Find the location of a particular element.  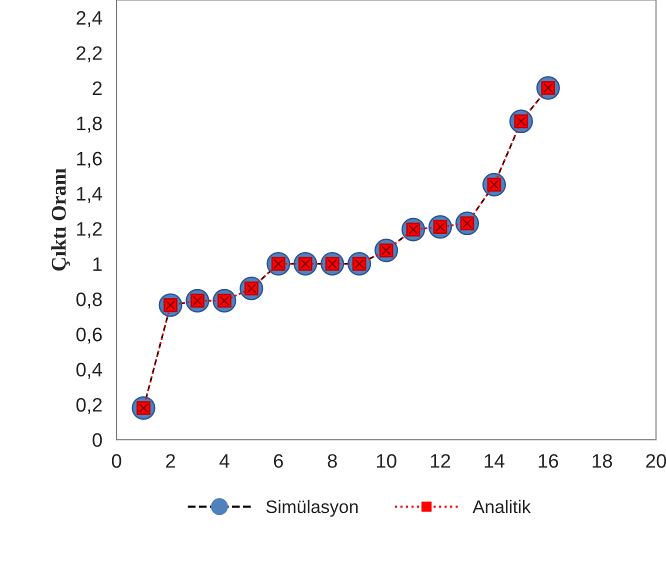

x-tick-label: 0 is located at coordinates (117, 461).